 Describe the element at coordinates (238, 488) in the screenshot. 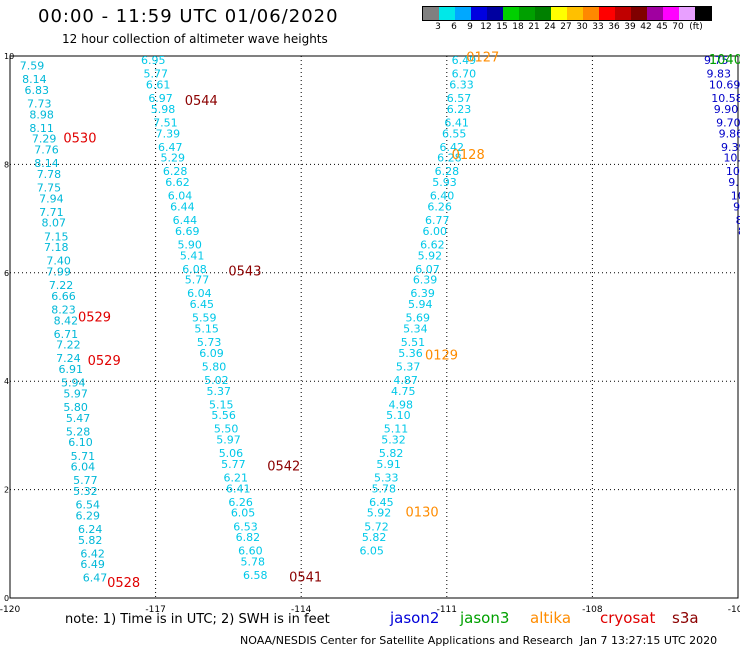

I see `wave-height-point: 6.41` at that location.